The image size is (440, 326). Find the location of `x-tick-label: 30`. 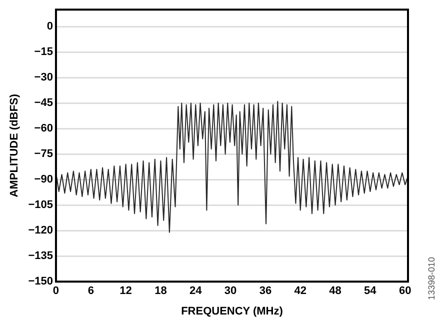

x-tick-label: 30 is located at coordinates (230, 291).